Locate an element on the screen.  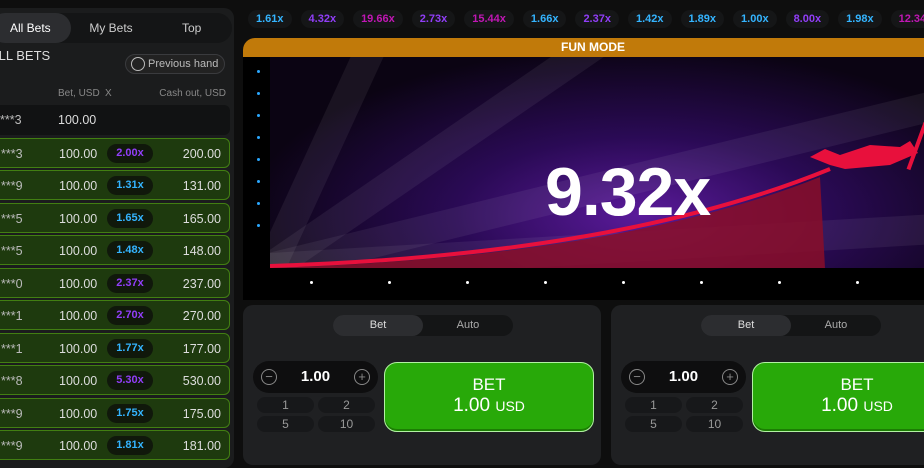
bet-mode-tabs: Bet Auto is located at coordinates (423, 325).